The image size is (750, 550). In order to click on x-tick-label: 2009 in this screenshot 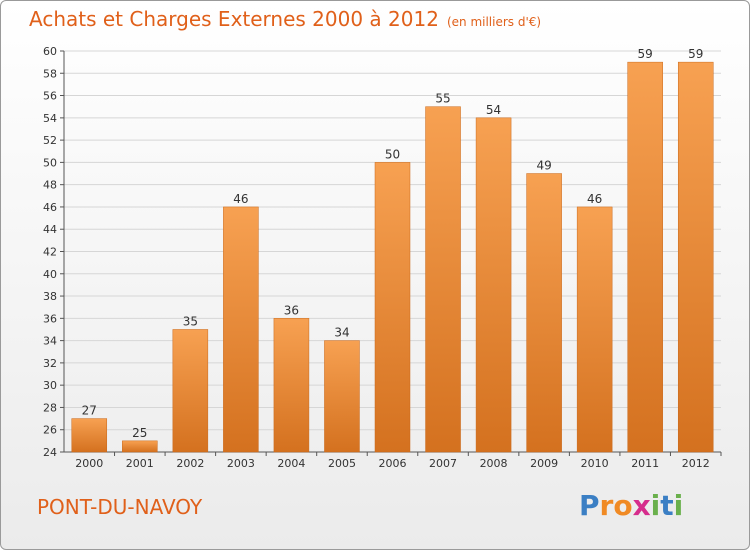, I will do `click(544, 463)`.